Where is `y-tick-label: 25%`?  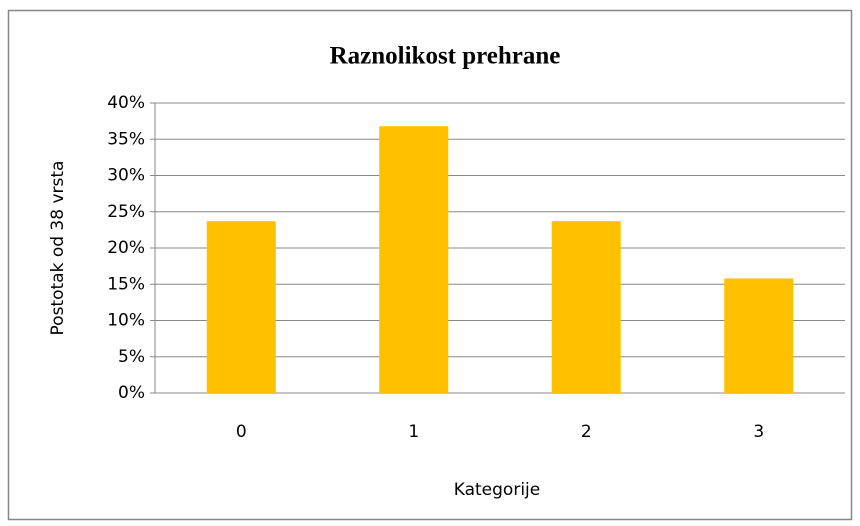 y-tick-label: 25% is located at coordinates (126, 212).